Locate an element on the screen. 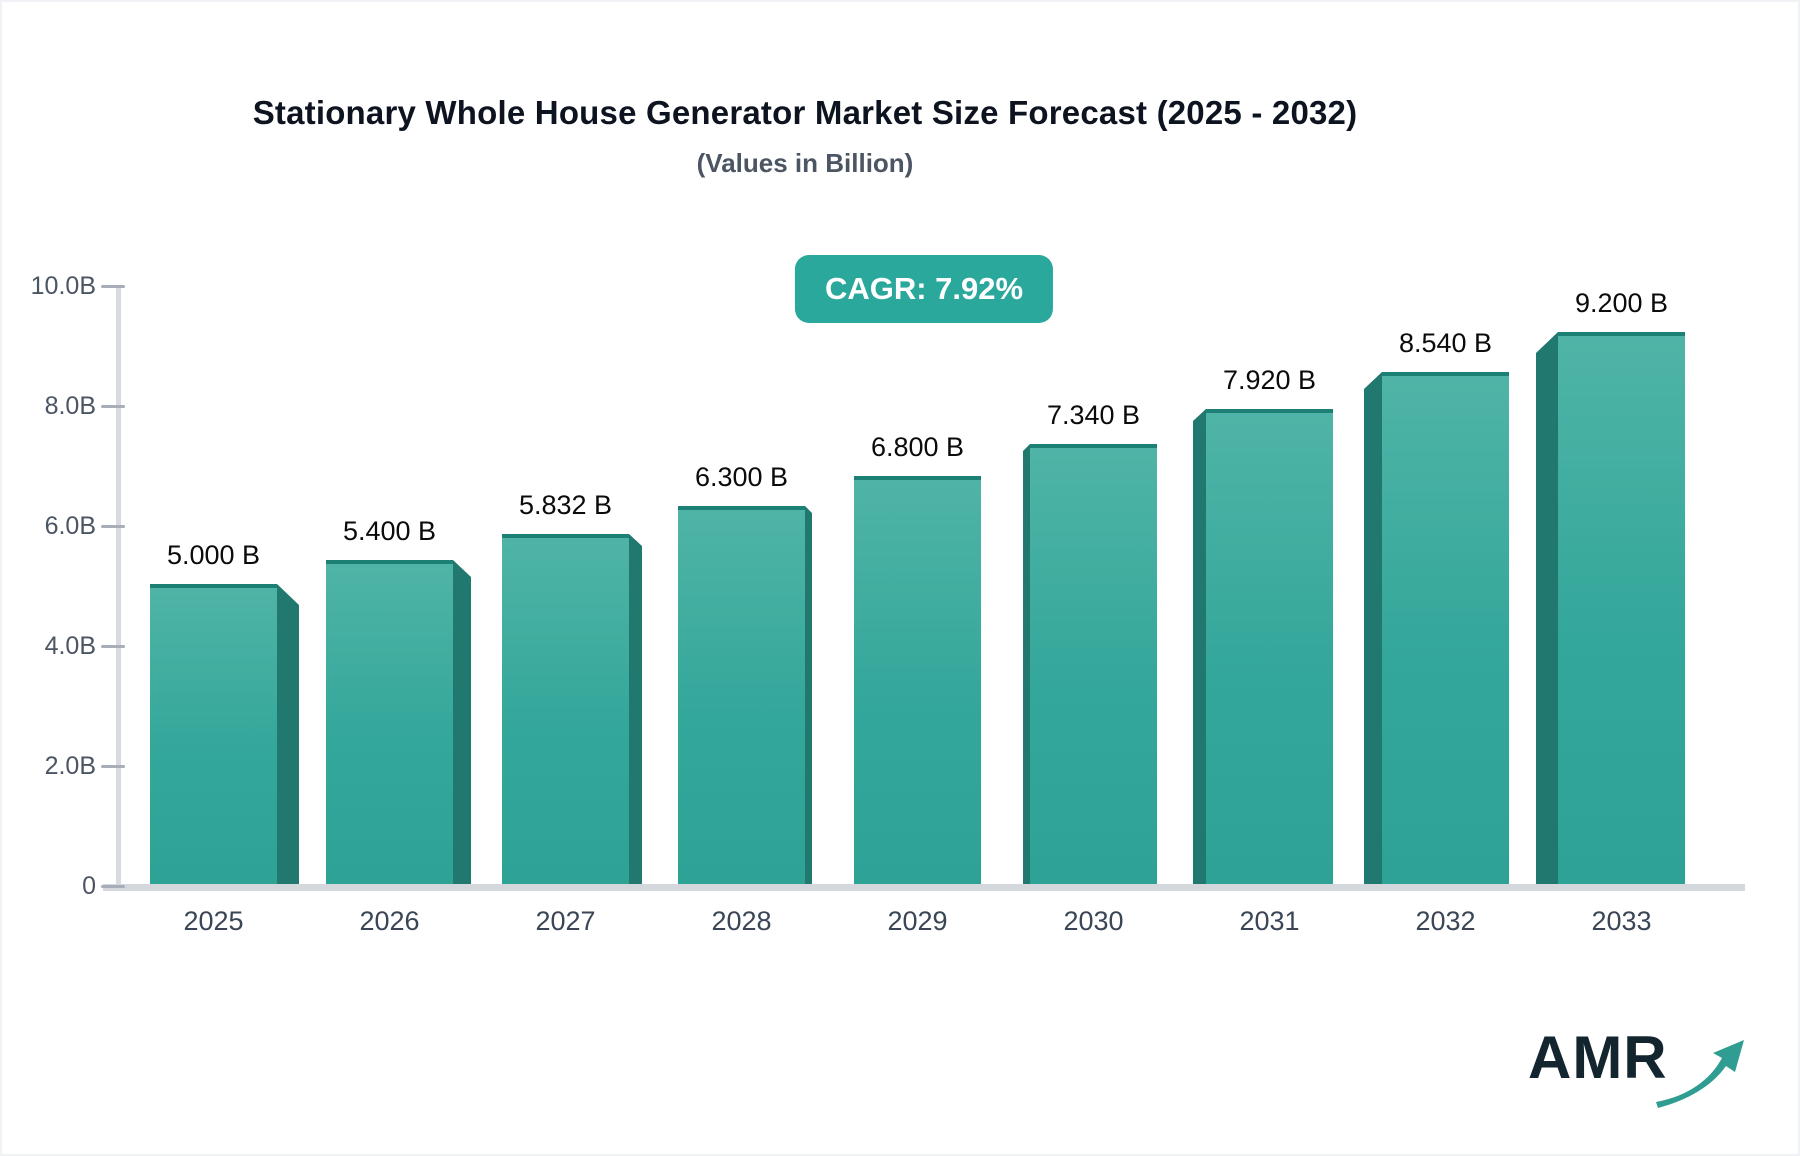 The width and height of the screenshot is (1800, 1156). x-axis-label-2028: 2028 is located at coordinates (741, 921).